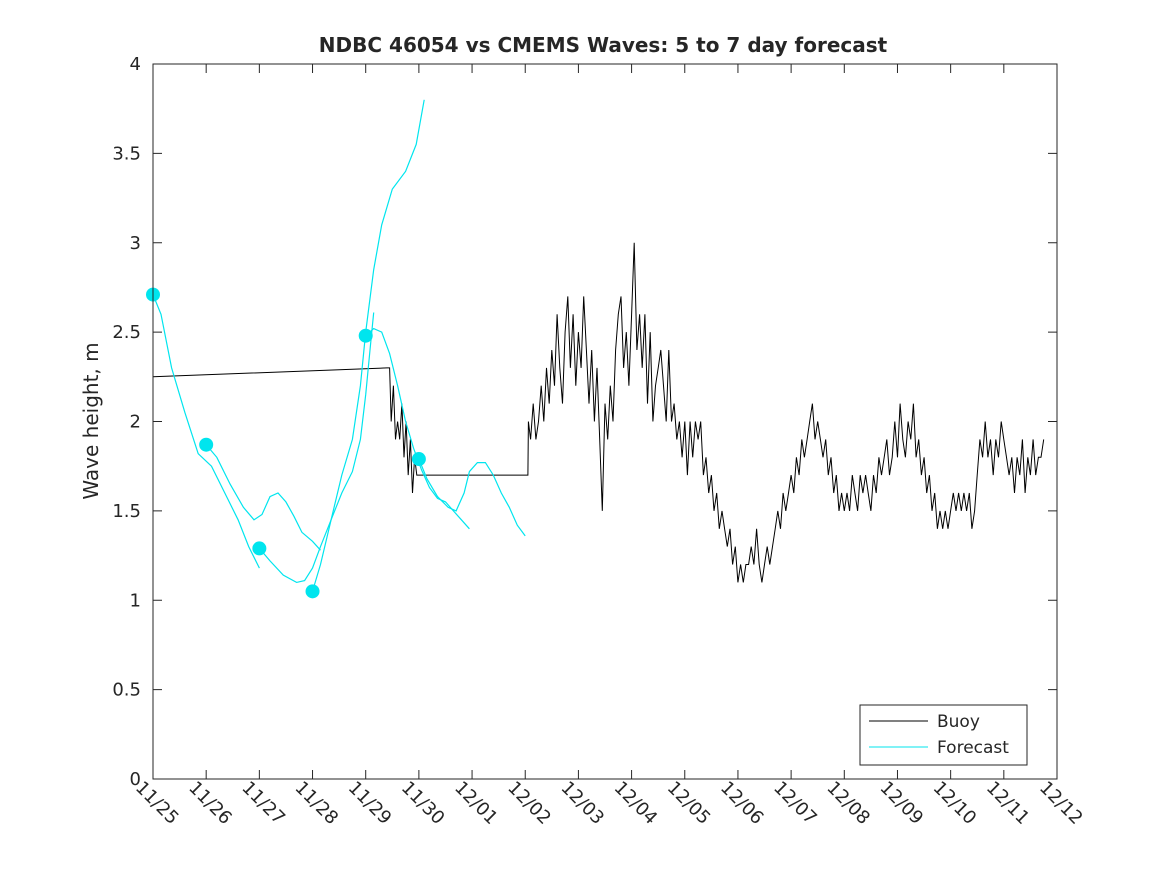 The height and width of the screenshot is (875, 1167). What do you see at coordinates (795, 803) in the screenshot?
I see `x-tick-label: 12/07` at bounding box center [795, 803].